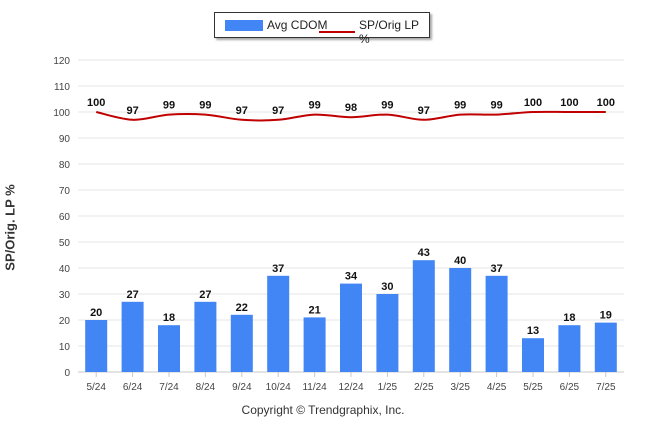 The height and width of the screenshot is (434, 646). Describe the element at coordinates (314, 310) in the screenshot. I see `bar-value-label: 21` at that location.